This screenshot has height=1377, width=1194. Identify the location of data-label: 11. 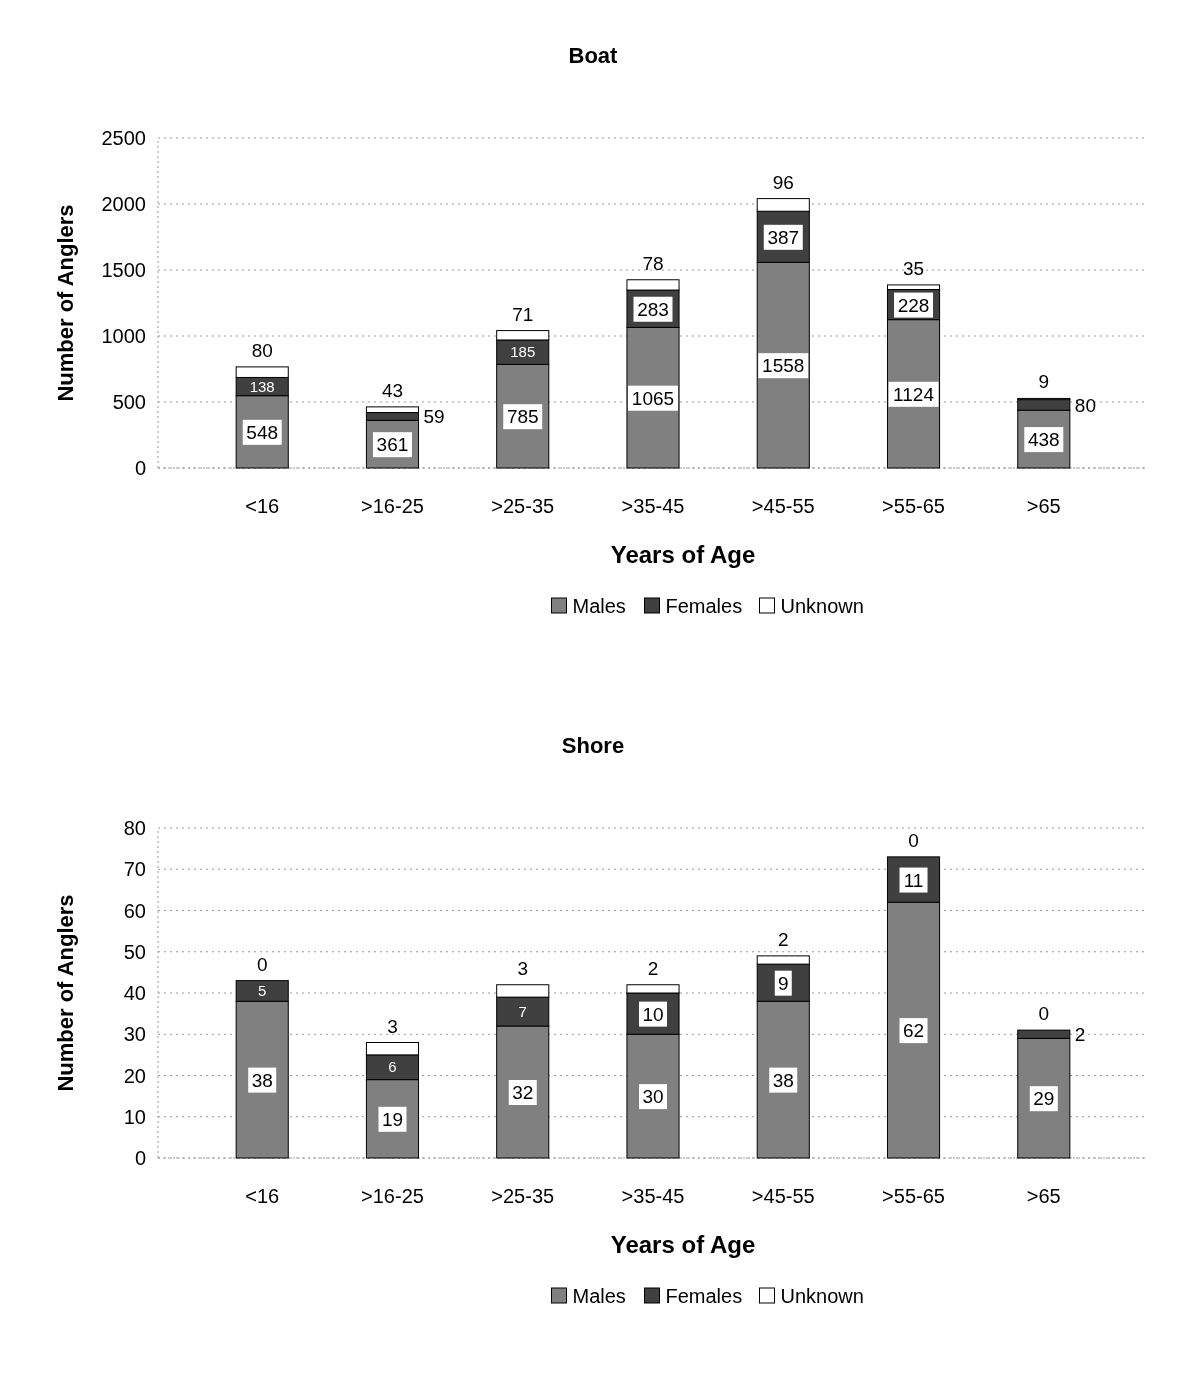
(913, 880).